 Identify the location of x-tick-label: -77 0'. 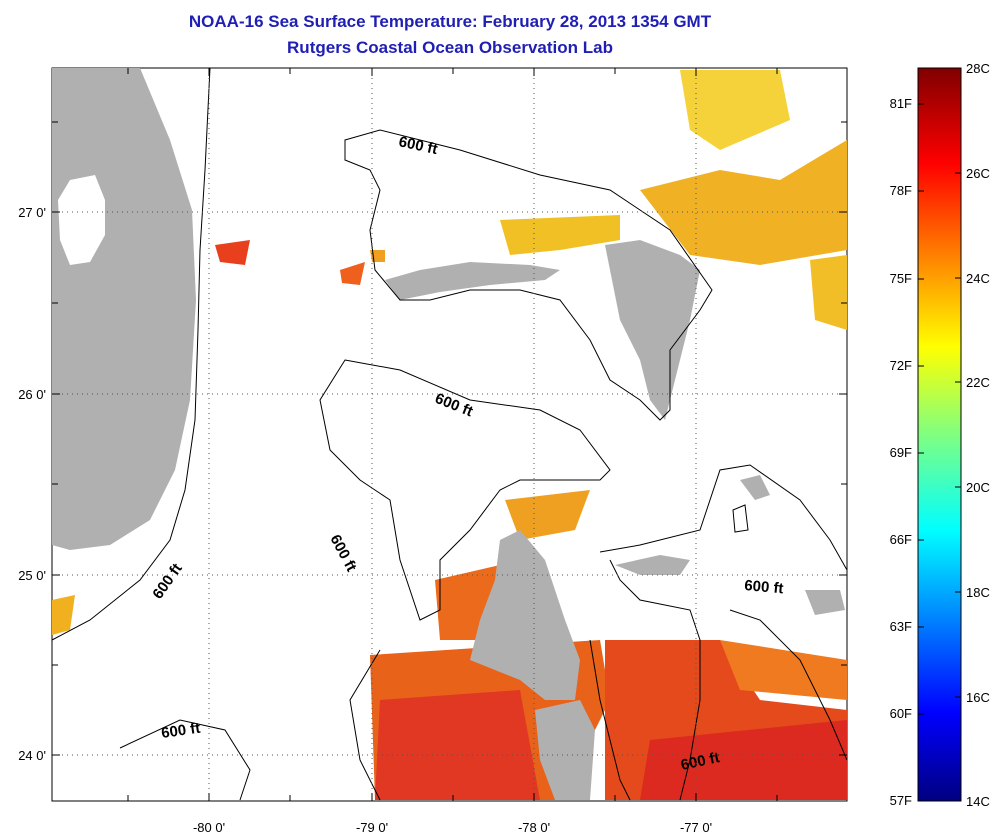
(696, 827).